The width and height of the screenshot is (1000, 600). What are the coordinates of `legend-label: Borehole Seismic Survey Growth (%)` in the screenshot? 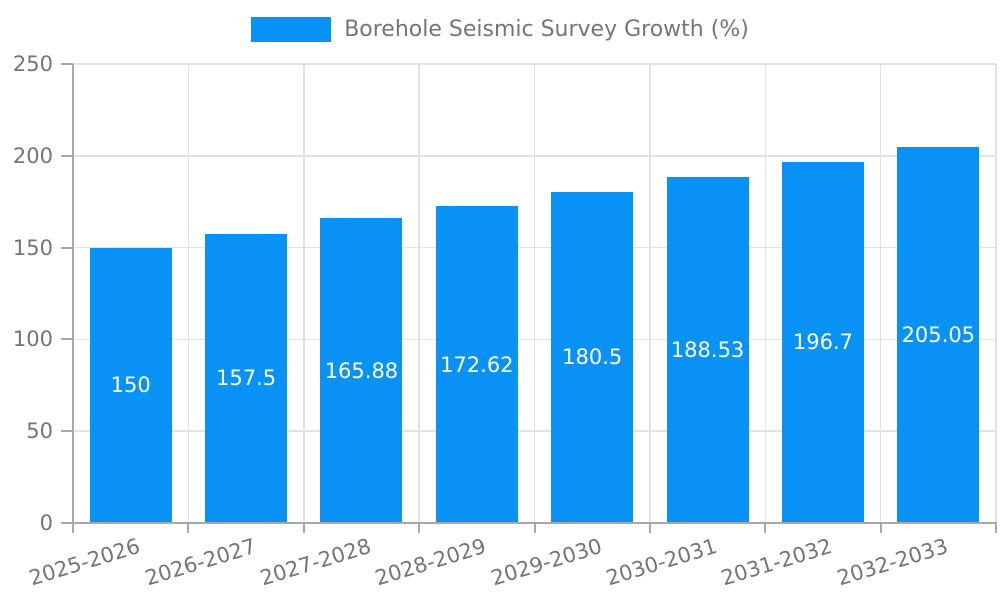 It's located at (546, 29).